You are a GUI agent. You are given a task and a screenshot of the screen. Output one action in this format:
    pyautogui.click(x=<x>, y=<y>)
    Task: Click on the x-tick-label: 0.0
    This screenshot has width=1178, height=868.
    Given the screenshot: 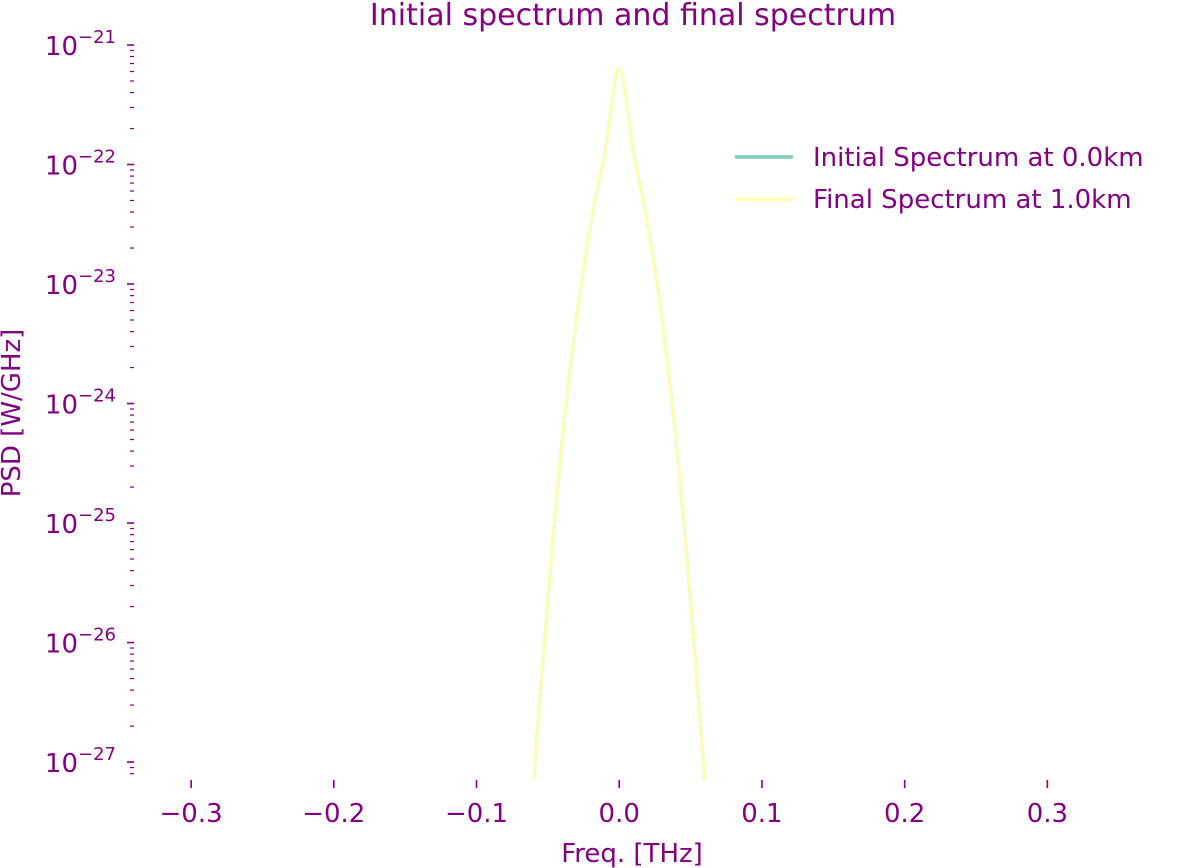 What is the action you would take?
    pyautogui.click(x=619, y=814)
    